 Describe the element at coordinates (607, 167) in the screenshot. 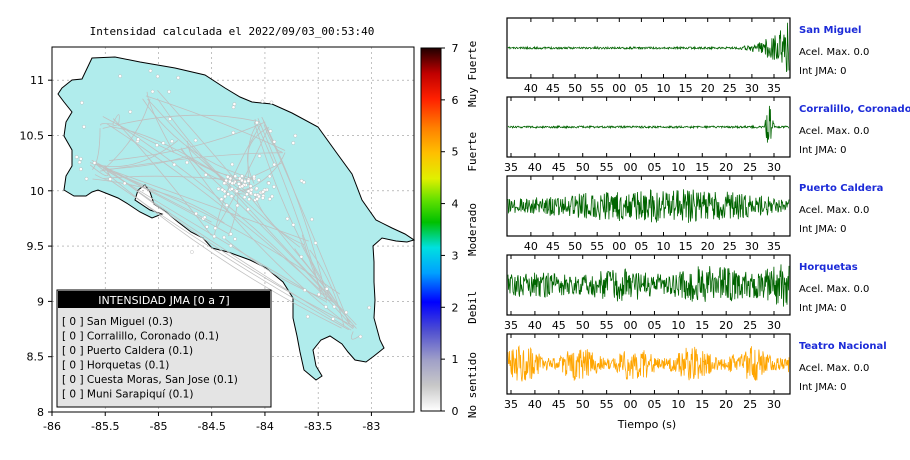

I see `seismogram-xtick-label: 55` at that location.